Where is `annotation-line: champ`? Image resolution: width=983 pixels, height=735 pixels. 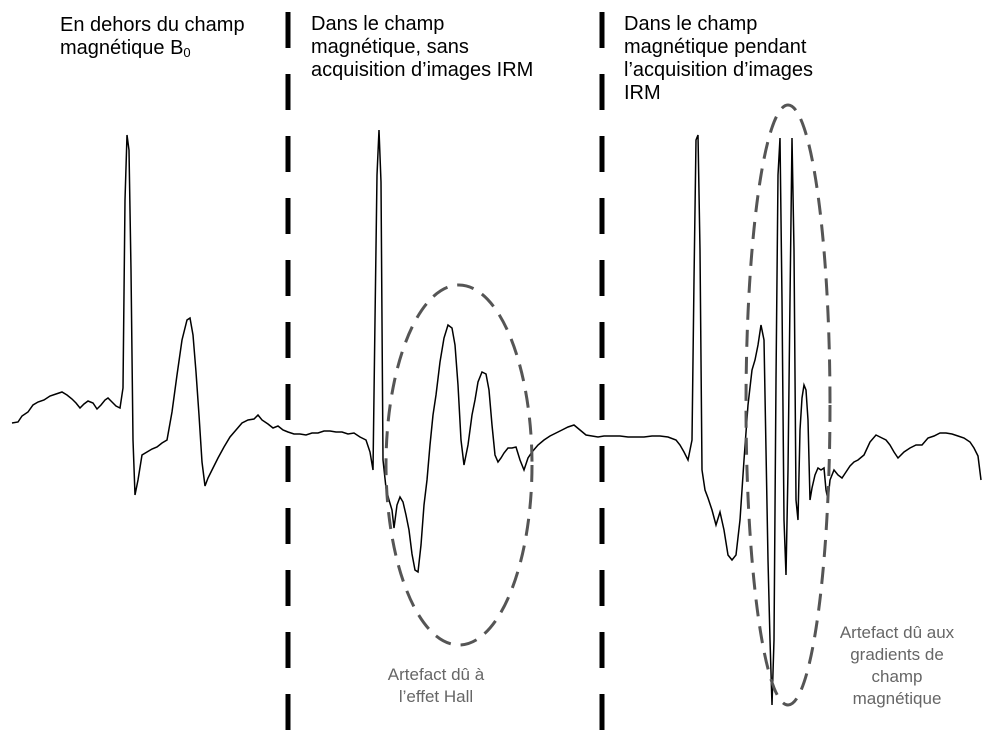 annotation-line: champ is located at coordinates (897, 676).